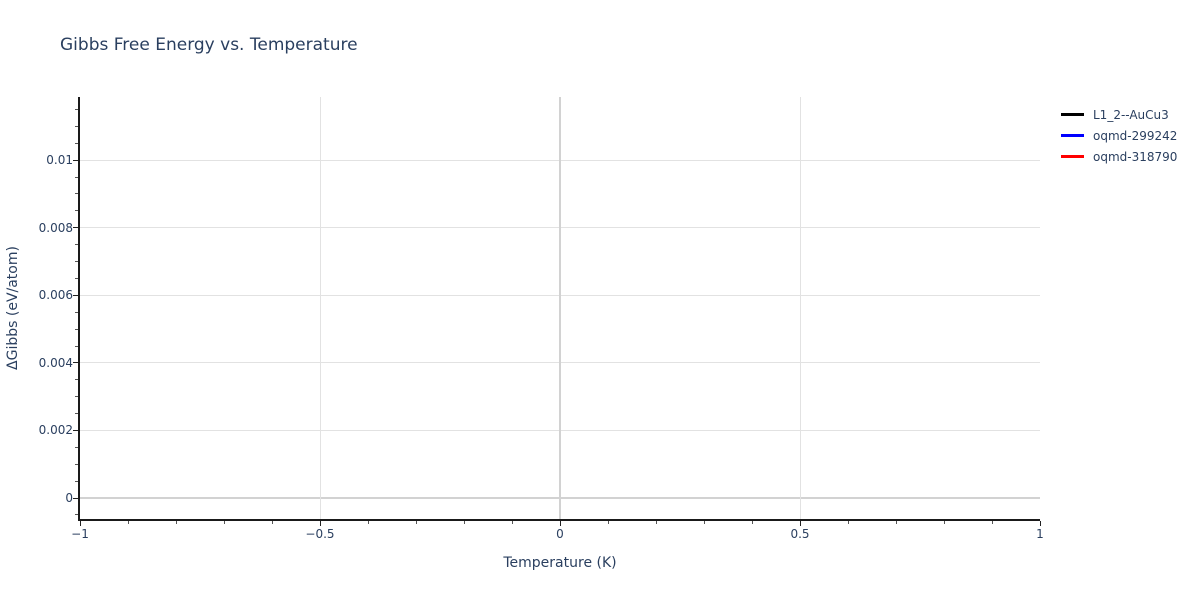  Describe the element at coordinates (55, 295) in the screenshot. I see `y-tick-label: 0.006` at that location.